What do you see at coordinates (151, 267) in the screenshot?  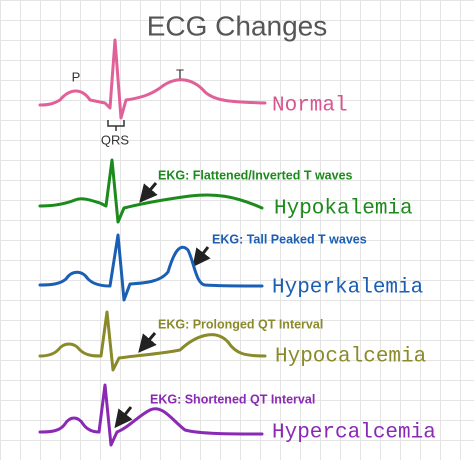 I see `hyperkalemia-trace` at bounding box center [151, 267].